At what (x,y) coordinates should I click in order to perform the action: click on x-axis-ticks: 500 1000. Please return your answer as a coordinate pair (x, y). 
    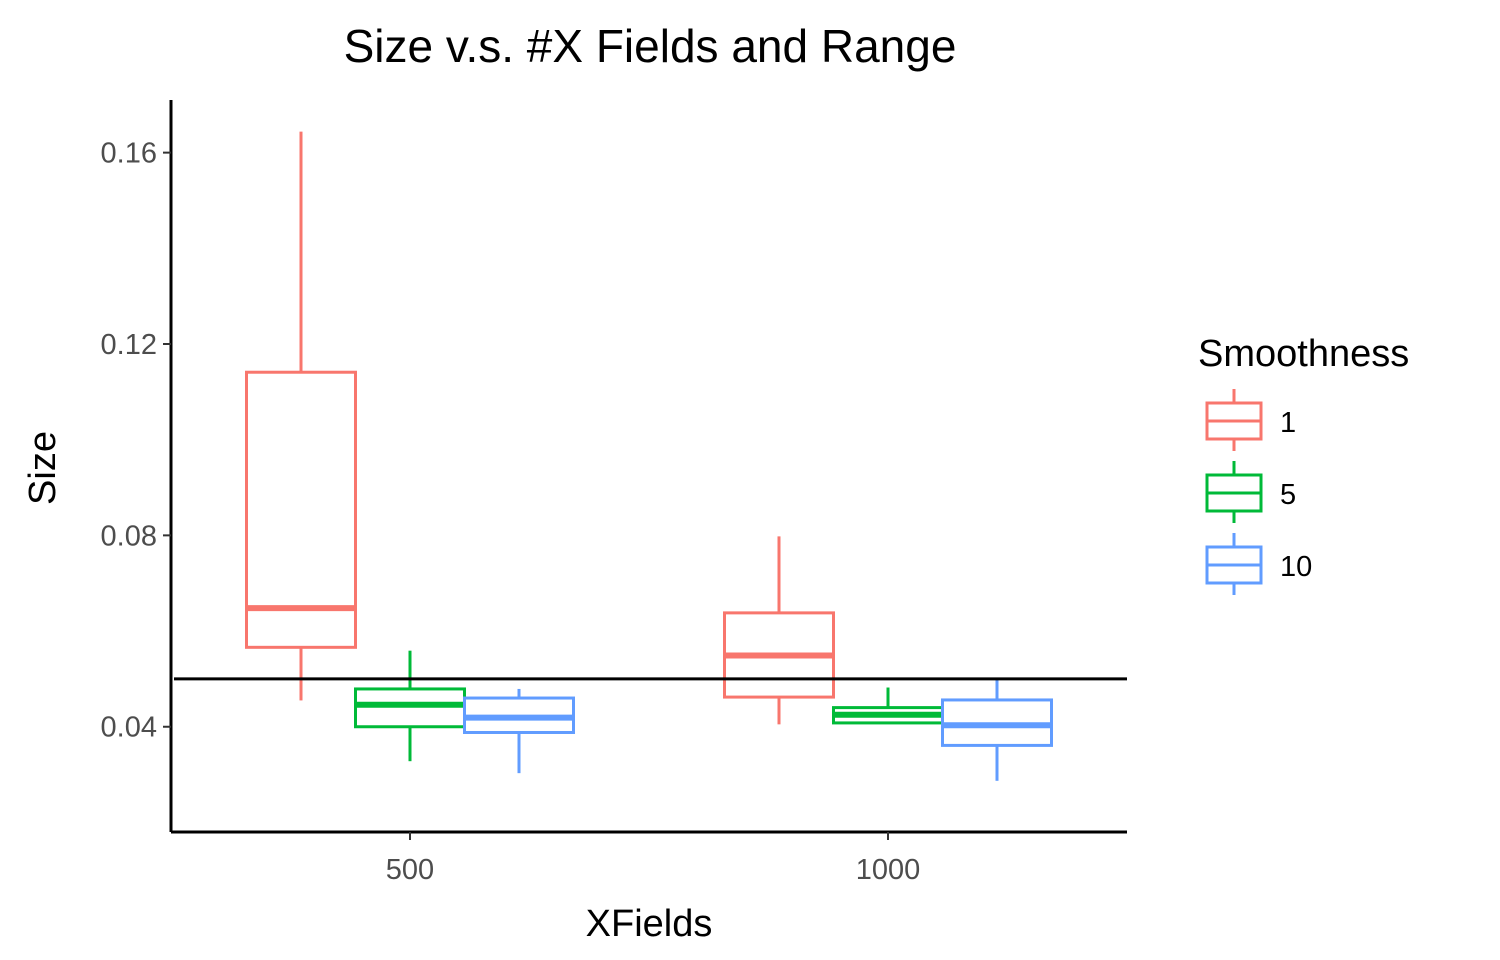
    Looking at the image, I should click on (653, 859).